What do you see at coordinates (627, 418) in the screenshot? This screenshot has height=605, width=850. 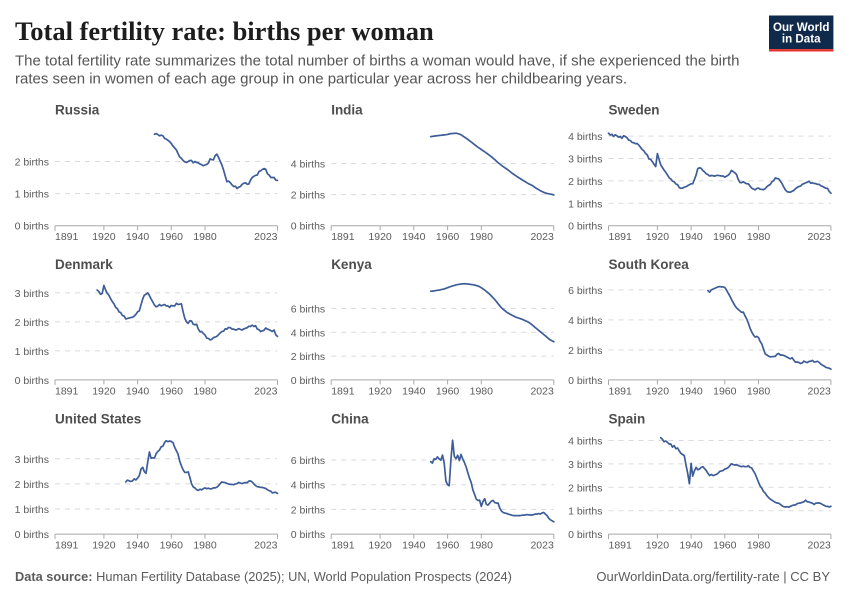 I see `svg-text: Spain` at bounding box center [627, 418].